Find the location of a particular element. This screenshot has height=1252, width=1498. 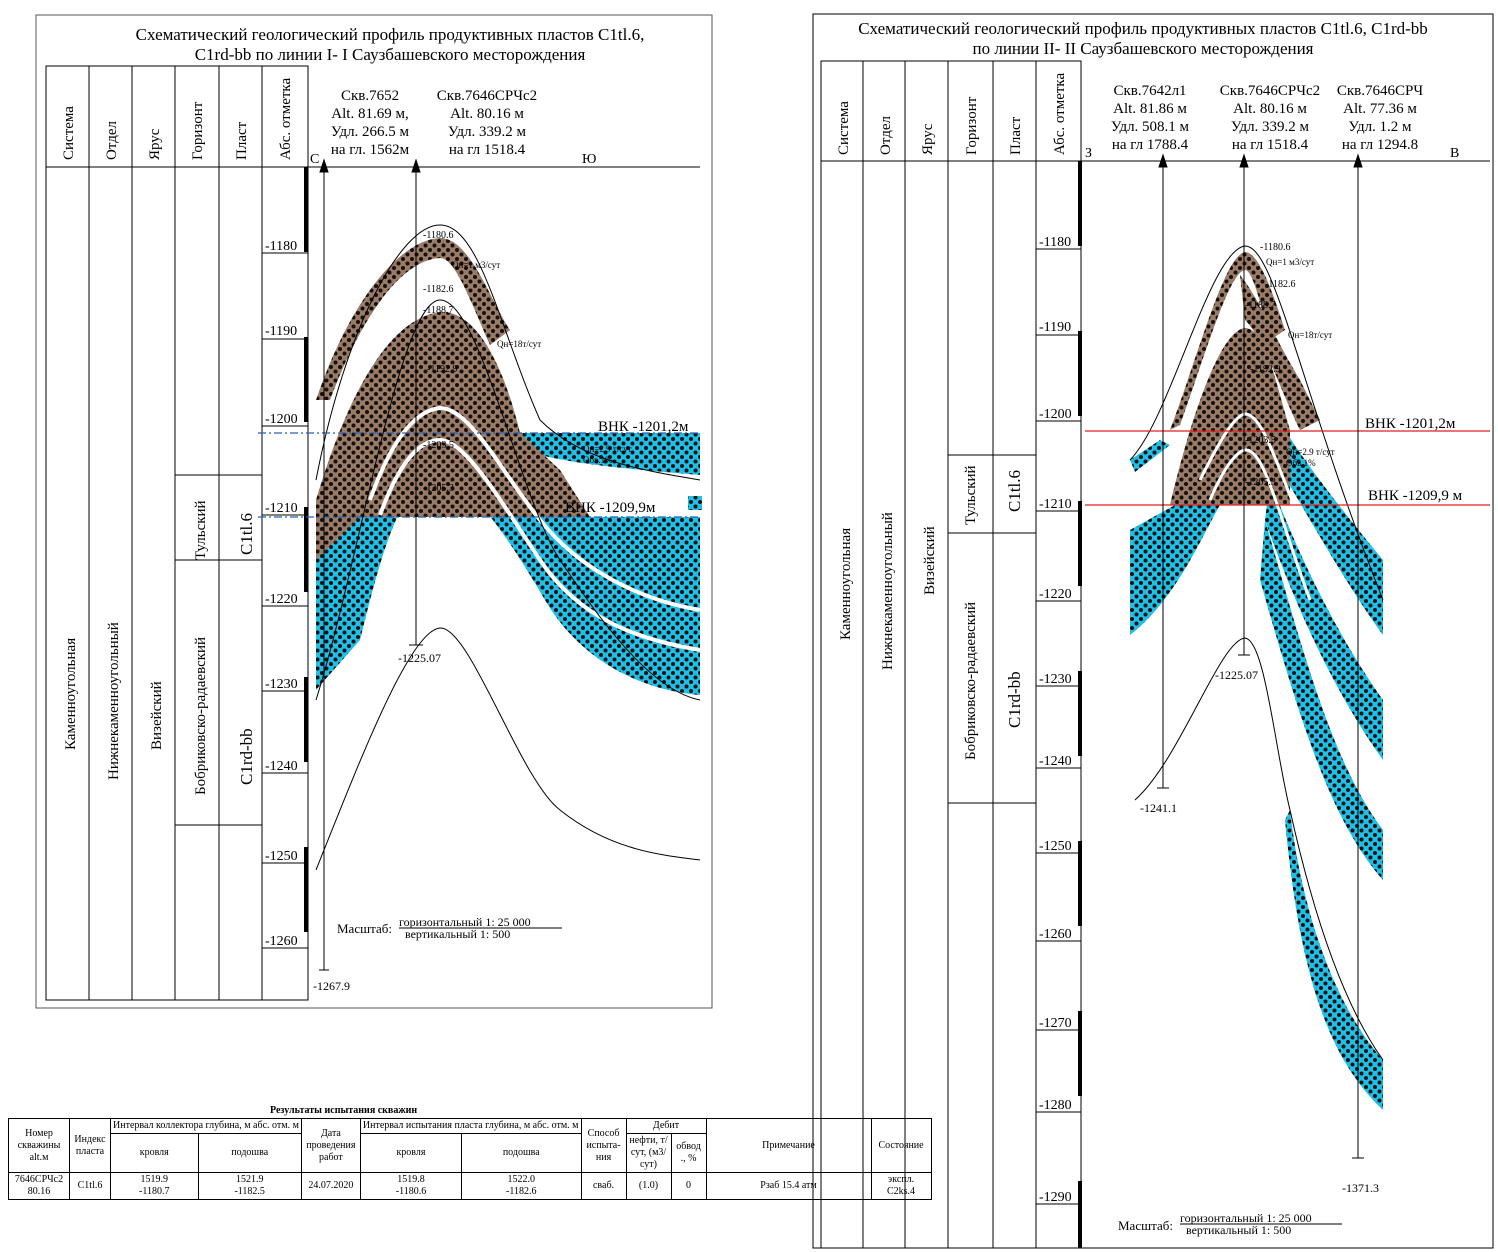

left-water-patch is located at coordinates (695, 503).